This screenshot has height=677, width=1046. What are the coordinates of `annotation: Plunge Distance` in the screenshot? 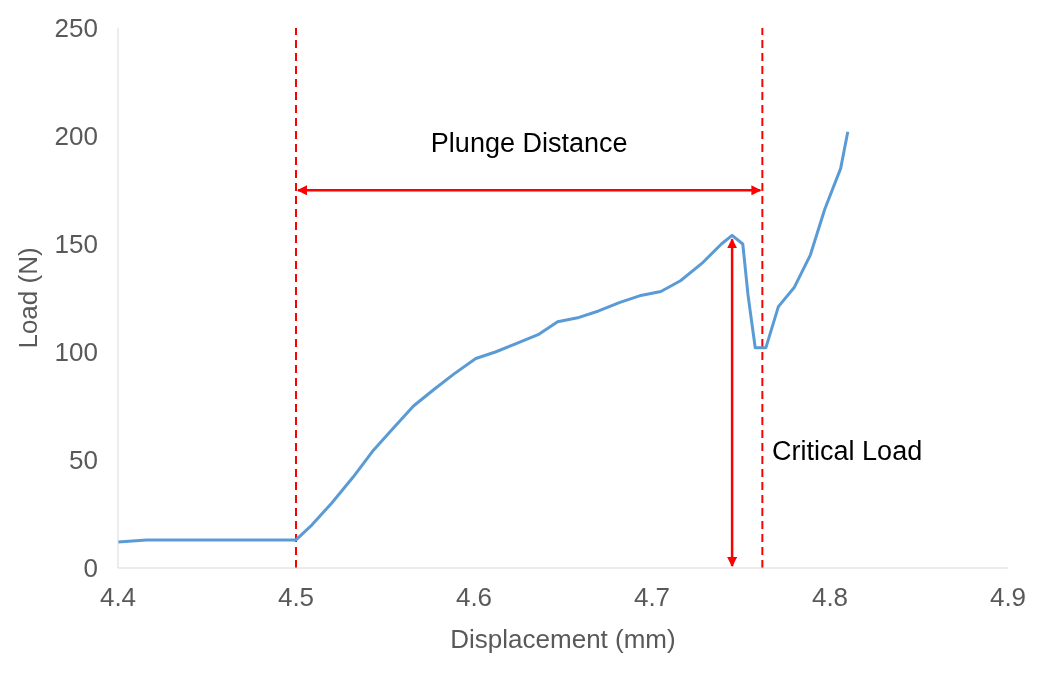 It's located at (529, 143).